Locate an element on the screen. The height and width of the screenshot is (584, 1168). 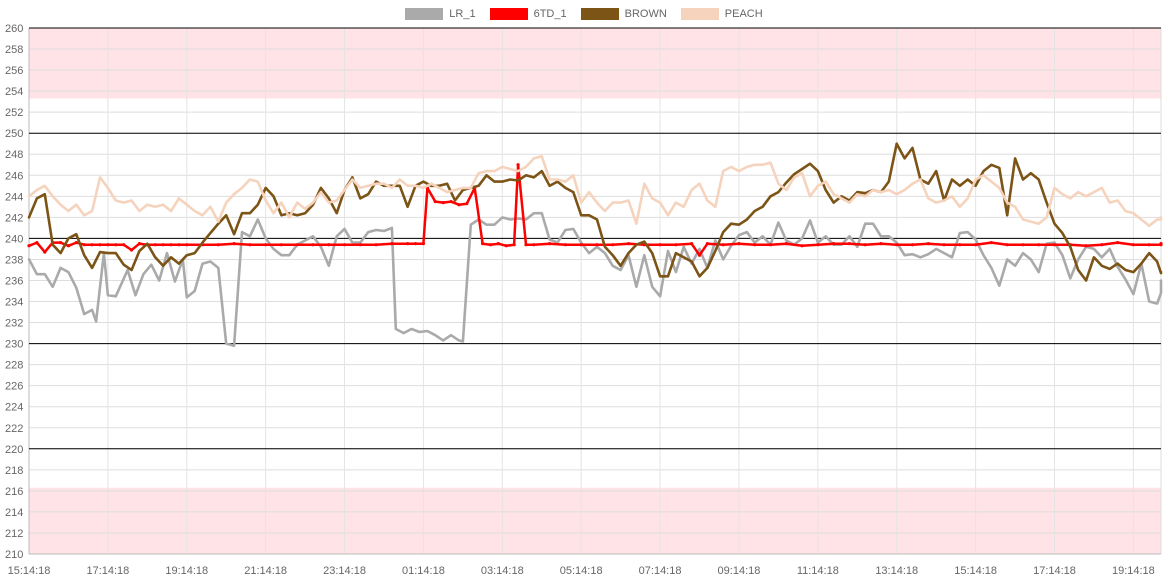
x-tick-label-4: 23:14:18 is located at coordinates (344, 571).